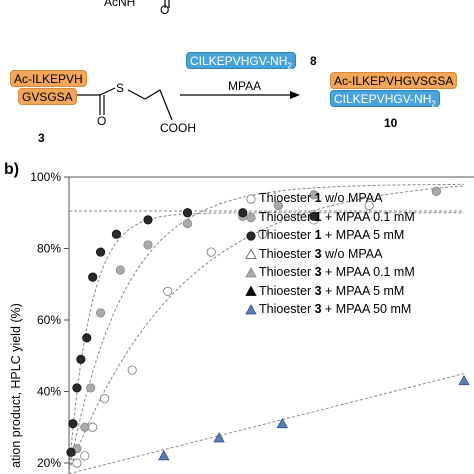 The width and height of the screenshot is (474, 474). I want to click on y-axis-label: ation product, HPLC yield (%), so click(16, 385).